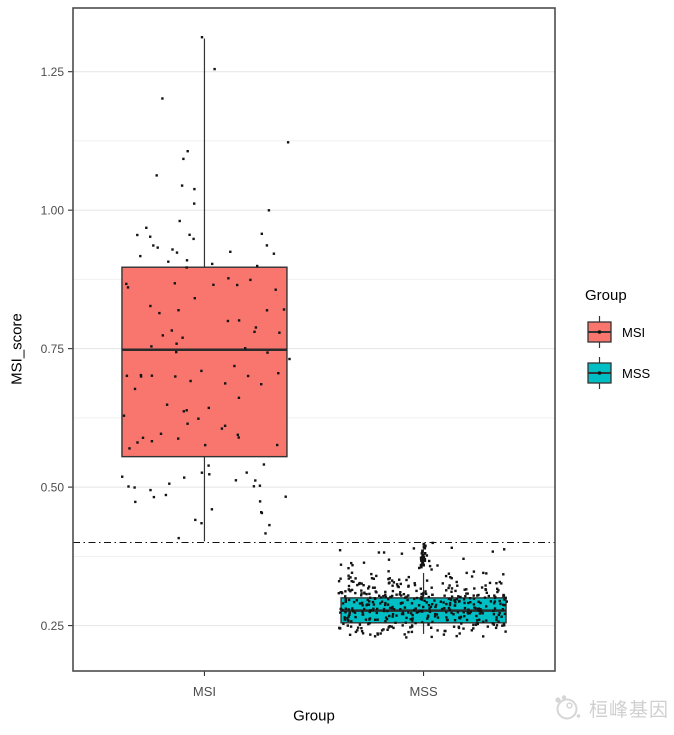 Image resolution: width=674 pixels, height=735 pixels. I want to click on brand-name: 桓峰基因, so click(629, 710).